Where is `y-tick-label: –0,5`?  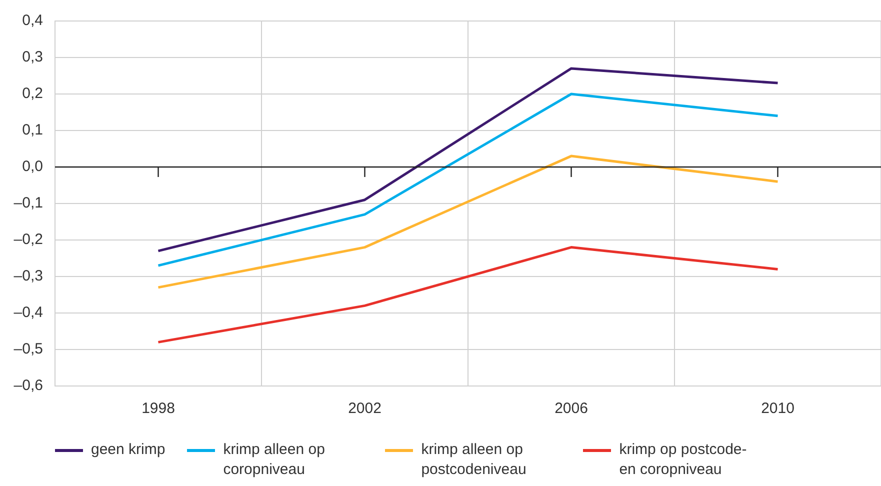
y-tick-label: –0,5 is located at coordinates (28, 349).